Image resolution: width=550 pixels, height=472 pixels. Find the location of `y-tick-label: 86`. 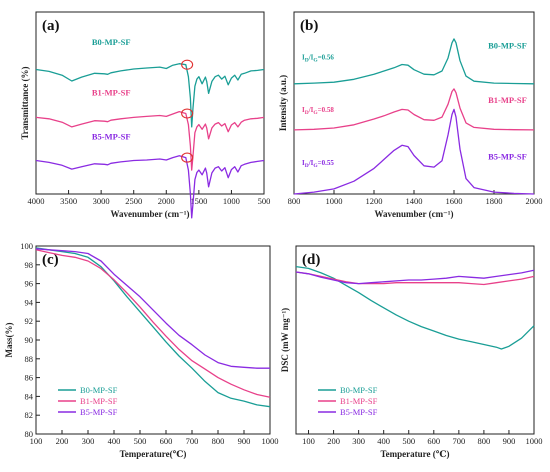

y-tick-label: 86 is located at coordinates (29, 378).